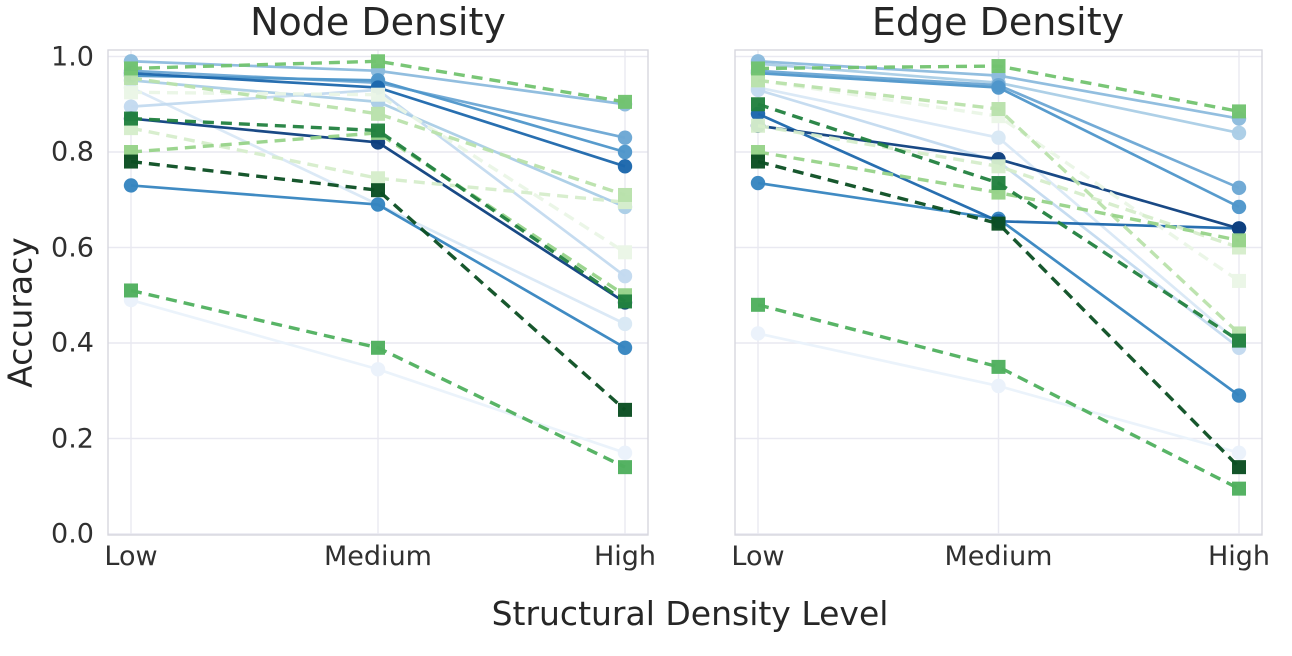 Image resolution: width=1292 pixels, height=656 pixels. I want to click on y-tick-label: 0.0, so click(72, 534).